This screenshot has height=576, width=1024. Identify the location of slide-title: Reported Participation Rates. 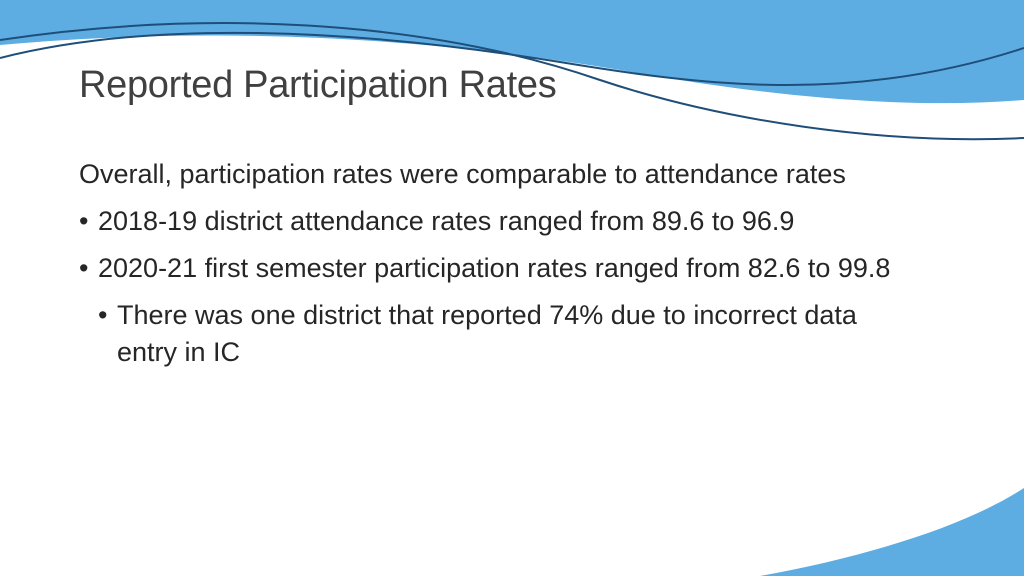
(318, 85).